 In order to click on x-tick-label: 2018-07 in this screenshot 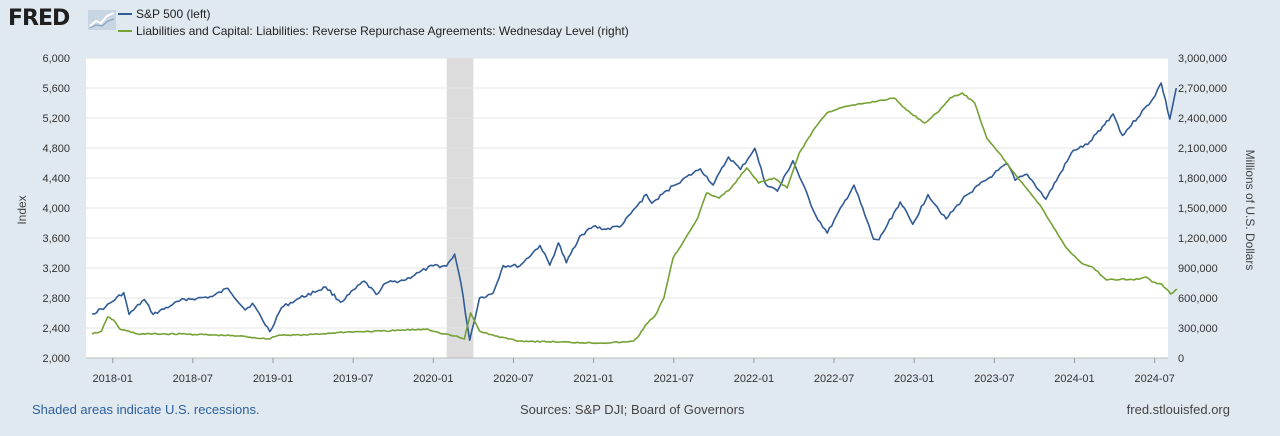, I will do `click(193, 379)`.